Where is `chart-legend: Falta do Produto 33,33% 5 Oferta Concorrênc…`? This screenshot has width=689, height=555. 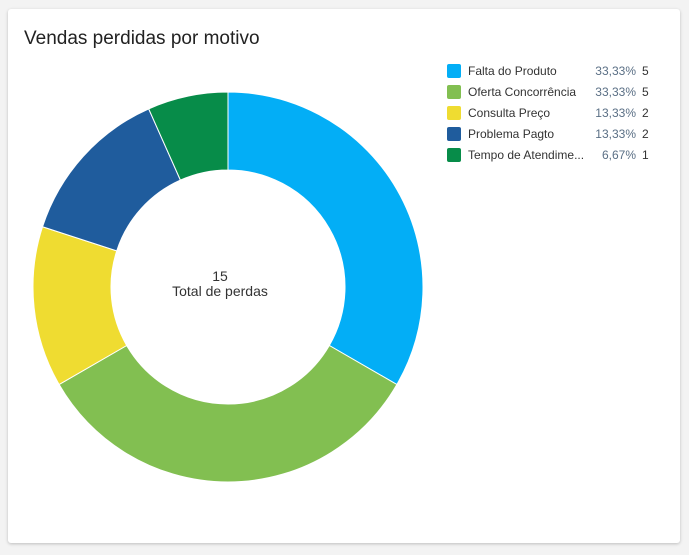 chart-legend: Falta do Produto 33,33% 5 Oferta Concorrênc… is located at coordinates (554, 112).